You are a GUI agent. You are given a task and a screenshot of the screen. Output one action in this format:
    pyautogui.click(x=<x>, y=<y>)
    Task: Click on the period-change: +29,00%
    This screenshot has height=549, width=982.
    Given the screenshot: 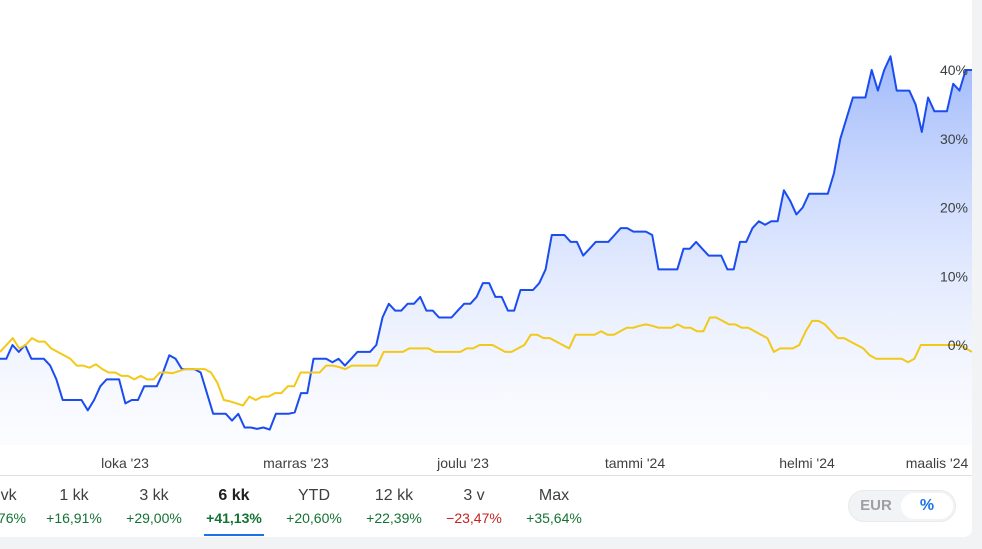 What is the action you would take?
    pyautogui.click(x=154, y=518)
    